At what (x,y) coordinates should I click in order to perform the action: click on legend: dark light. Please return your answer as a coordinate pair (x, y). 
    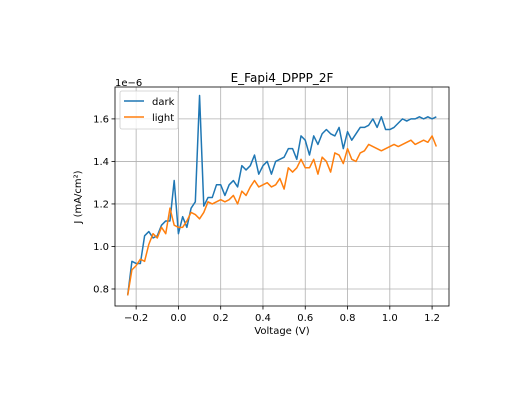
    Looking at the image, I should click on (149, 110).